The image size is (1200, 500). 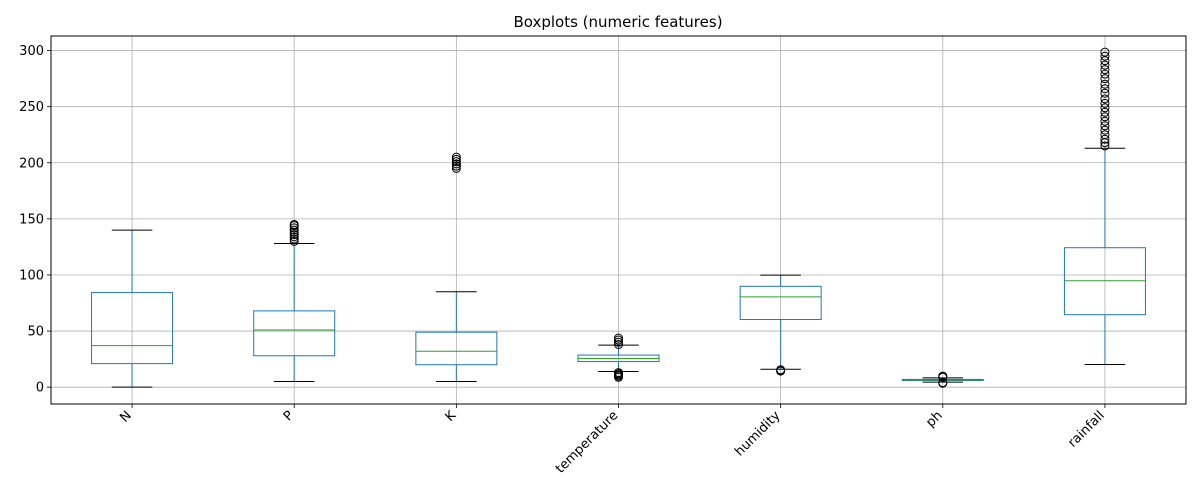 What do you see at coordinates (289, 416) in the screenshot?
I see `x-tick-label: P` at bounding box center [289, 416].